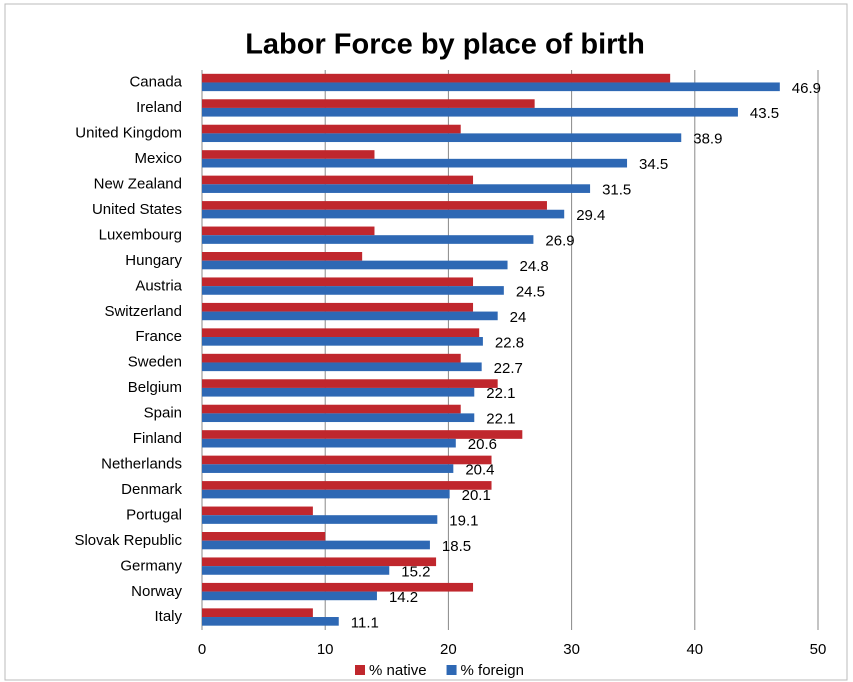 The height and width of the screenshot is (682, 853). Describe the element at coordinates (156, 591) in the screenshot. I see `y-tick-label: Norway` at that location.